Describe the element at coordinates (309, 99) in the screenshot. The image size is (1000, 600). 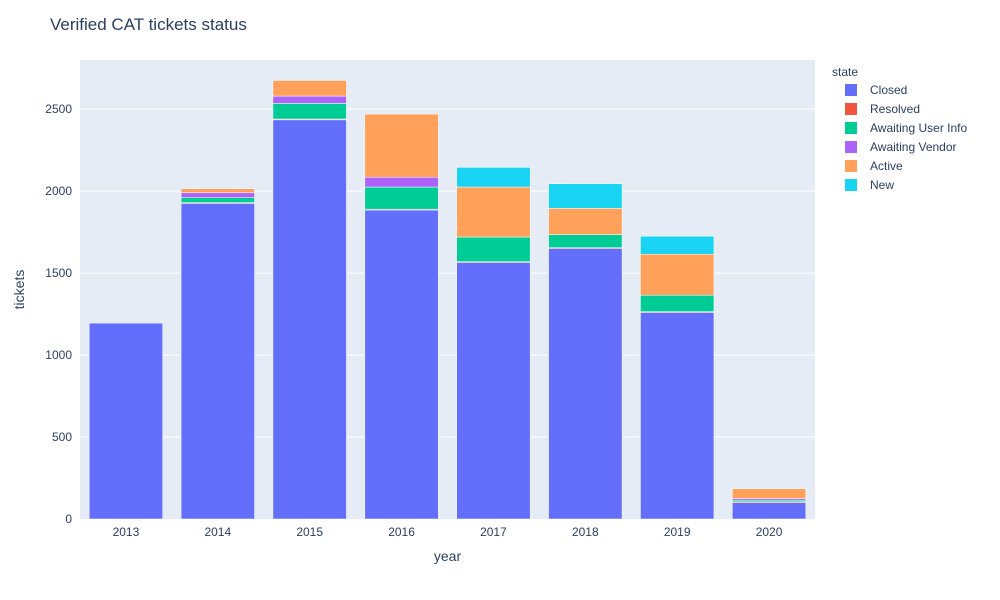
I see `bar-awaiting-vendor-2015` at that location.